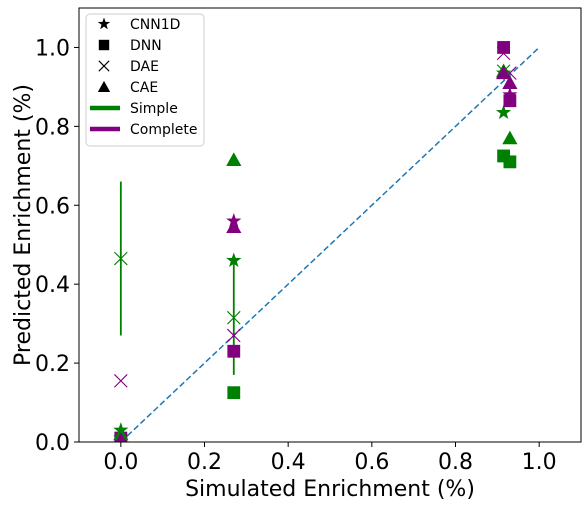  Describe the element at coordinates (146, 46) in the screenshot. I see `legend-label-dnn: DNN` at that location.